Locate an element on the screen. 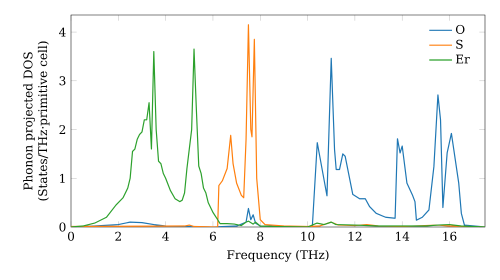 This screenshot has height=280, width=500. y-tick-label: 0 is located at coordinates (62, 227).